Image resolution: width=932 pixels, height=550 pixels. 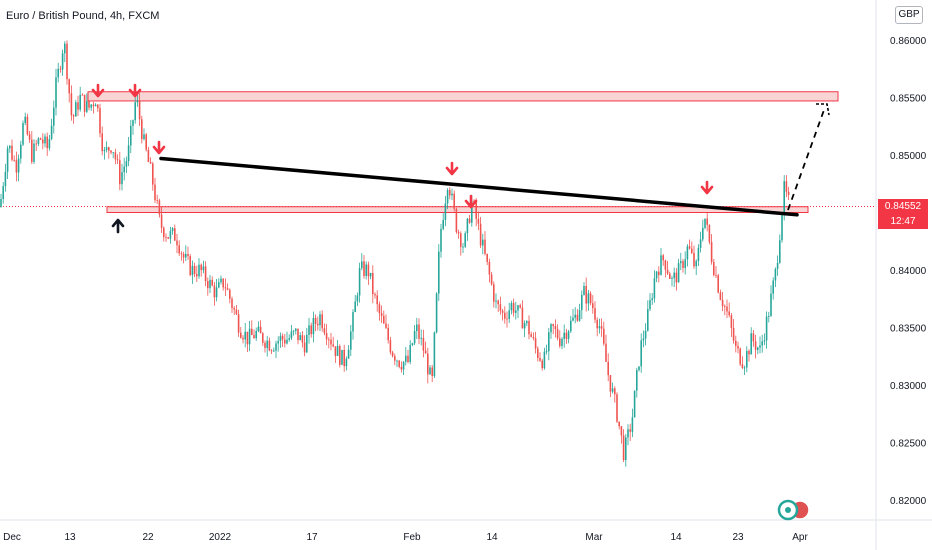 What do you see at coordinates (479, 186) in the screenshot?
I see `descending-trendline` at bounding box center [479, 186].